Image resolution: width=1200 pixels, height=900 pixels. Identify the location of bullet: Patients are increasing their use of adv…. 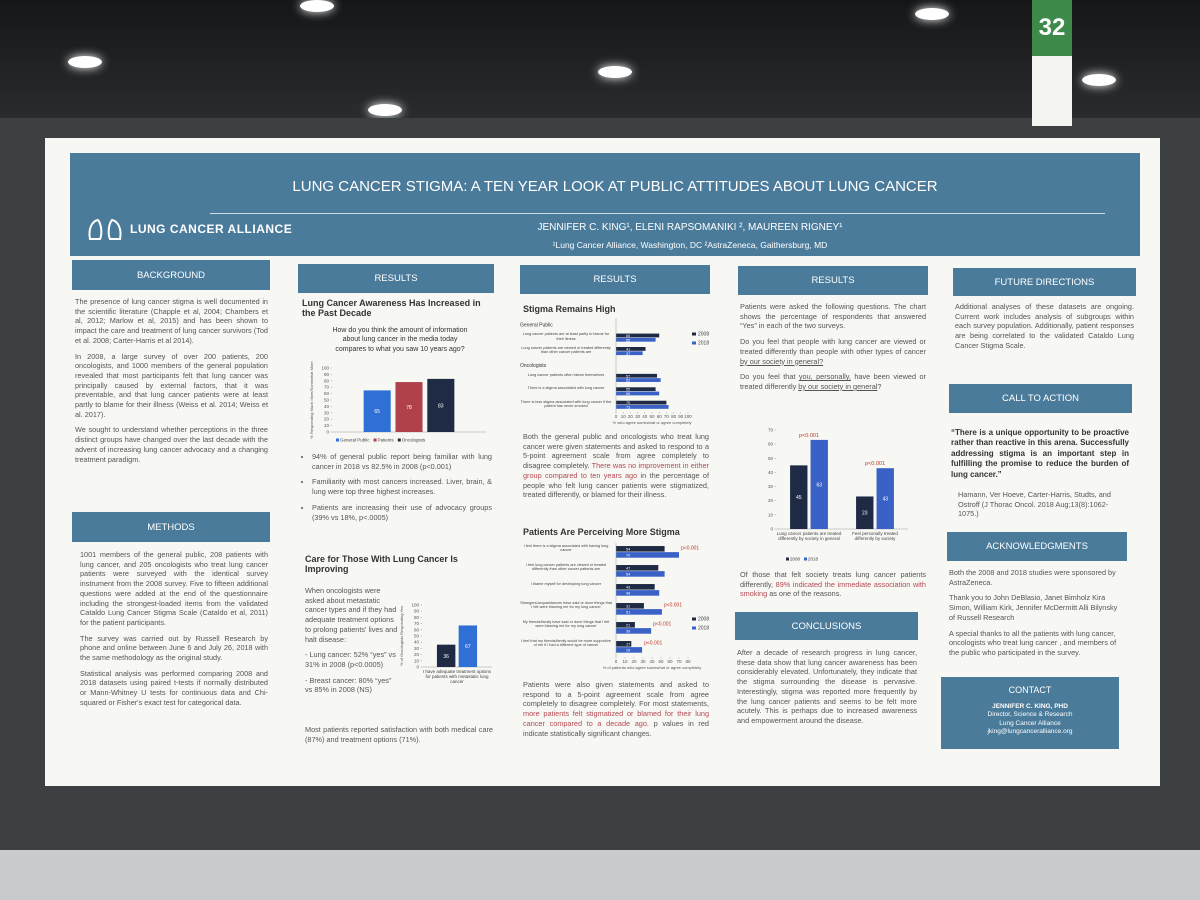
(402, 512).